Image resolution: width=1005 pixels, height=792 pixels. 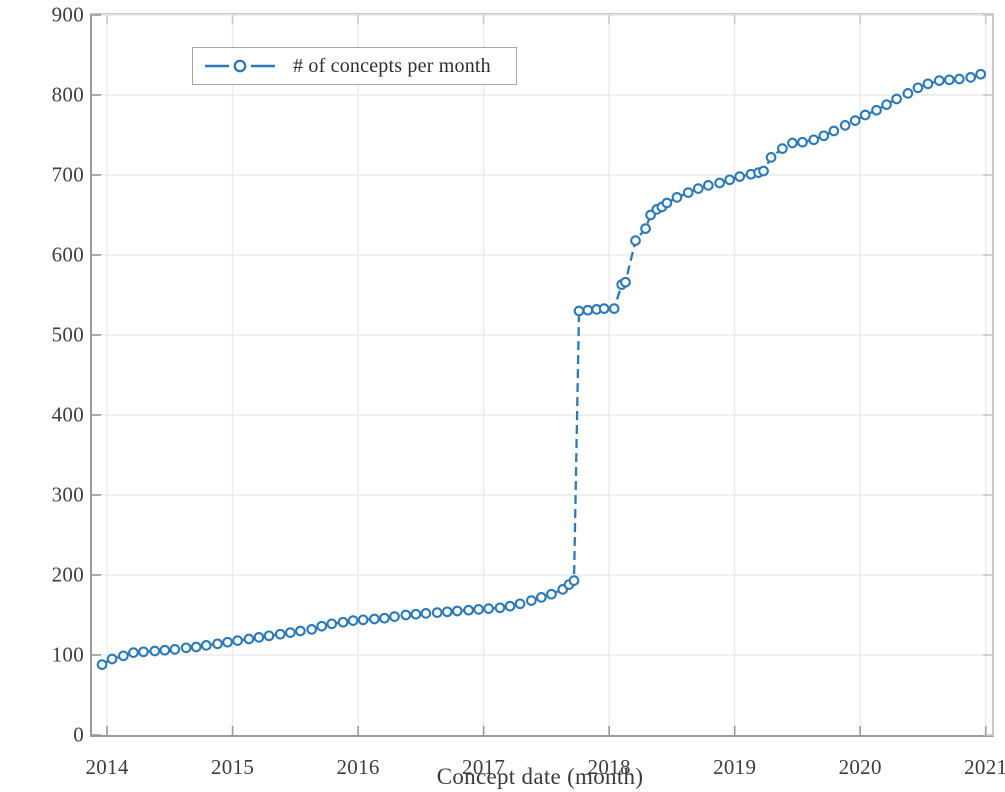 What do you see at coordinates (67, 254) in the screenshot?
I see `y-tick-label: 600` at bounding box center [67, 254].